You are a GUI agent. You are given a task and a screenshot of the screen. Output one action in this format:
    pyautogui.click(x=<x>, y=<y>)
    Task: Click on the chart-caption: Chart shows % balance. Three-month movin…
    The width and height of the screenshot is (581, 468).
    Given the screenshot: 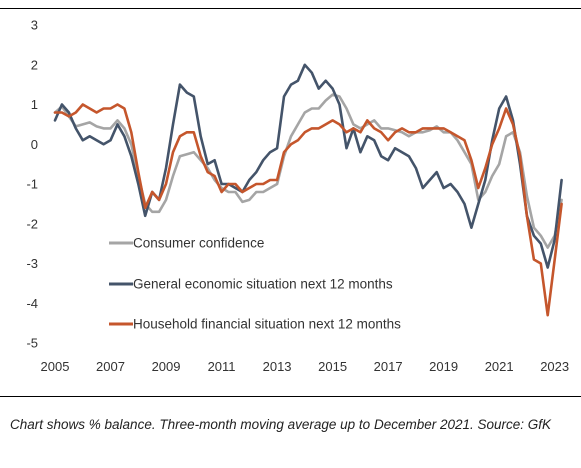 What is the action you would take?
    pyautogui.click(x=281, y=424)
    